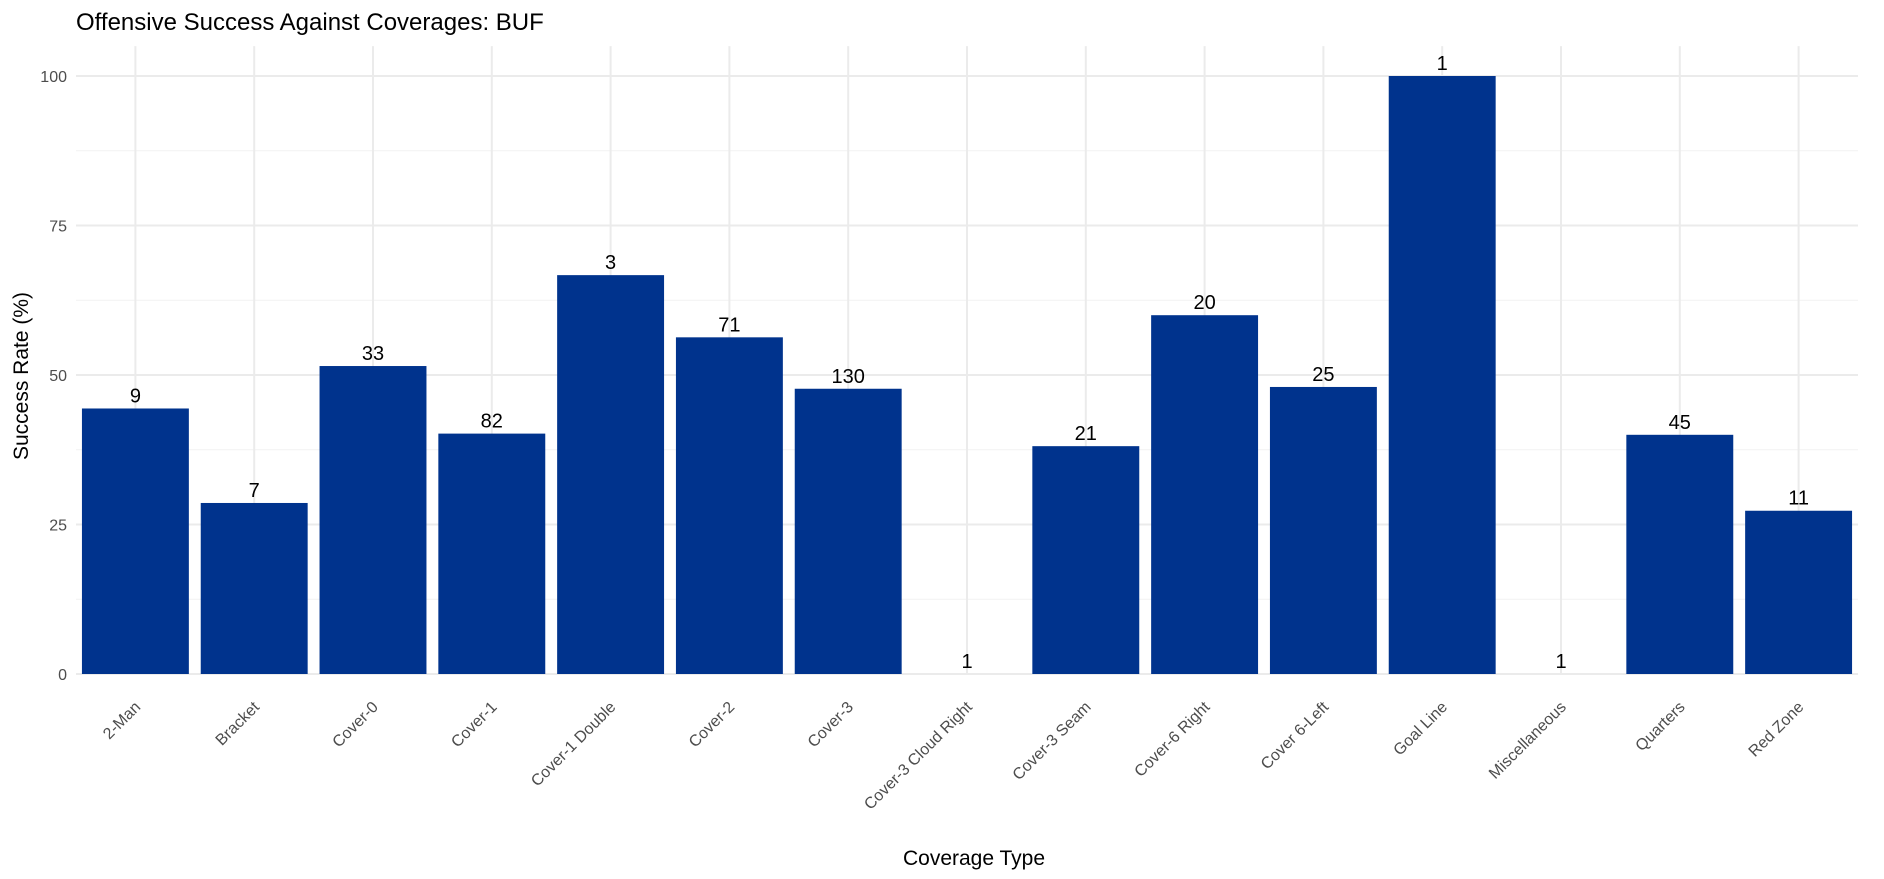 The width and height of the screenshot is (1884, 879). I want to click on x-tick-label: 2-Man, so click(122, 721).